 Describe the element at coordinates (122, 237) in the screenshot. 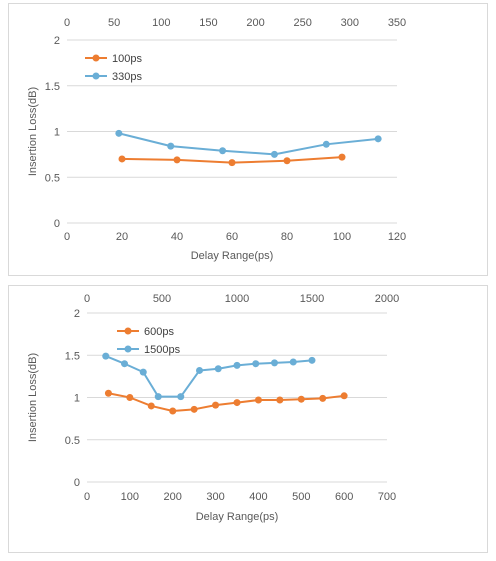

I see `x-bottom-tick-label: 20` at that location.